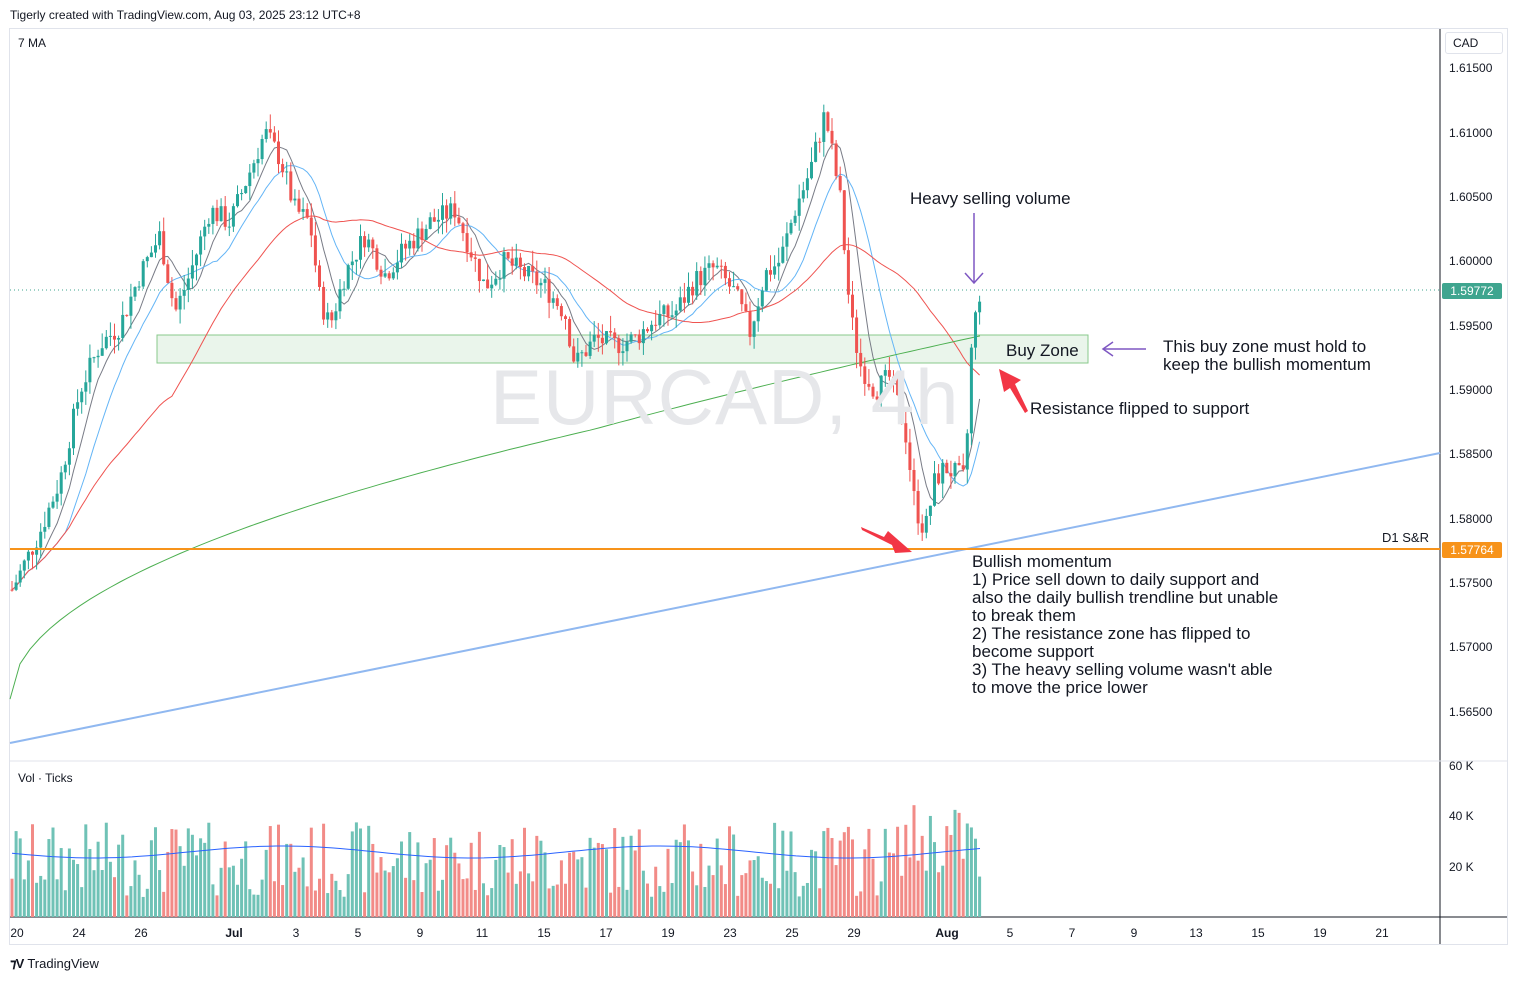 This screenshot has height=981, width=1518. Describe the element at coordinates (1140, 408) in the screenshot. I see `resistance-flip-label: Resistance flipped to support` at that location.